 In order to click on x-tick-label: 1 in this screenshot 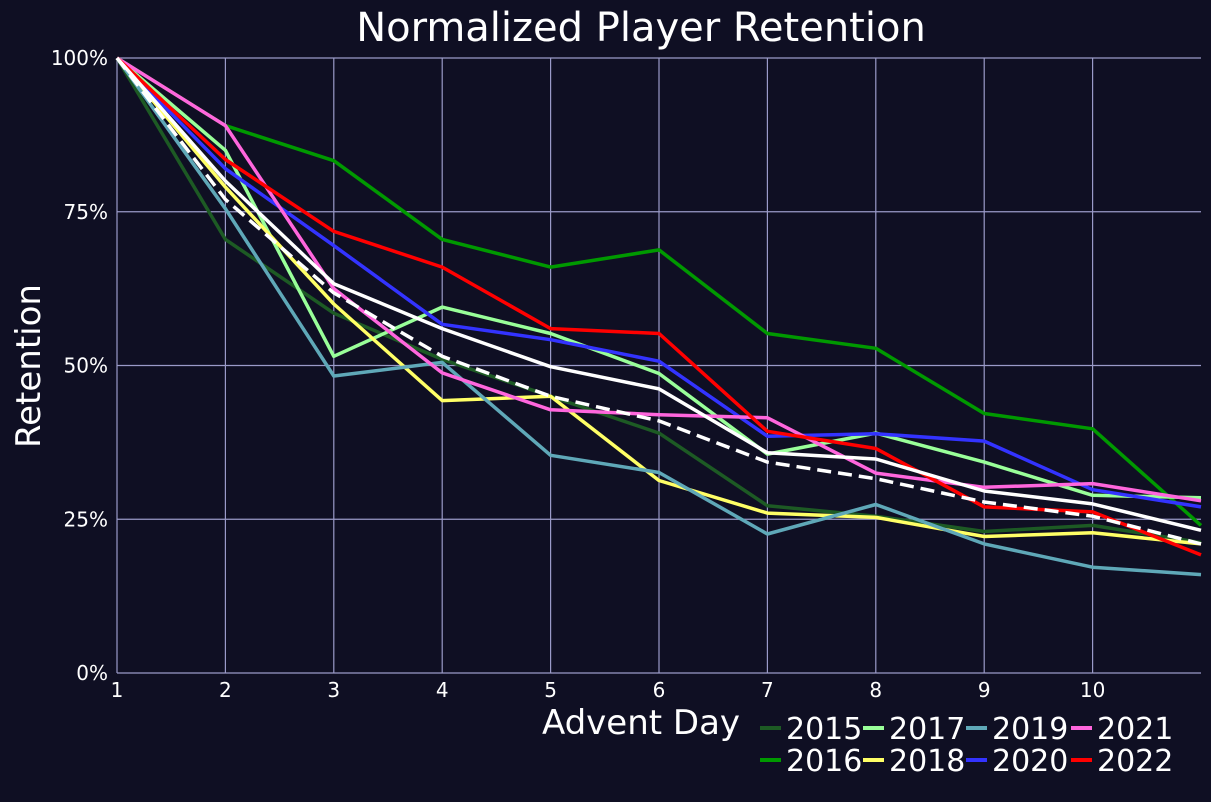, I will do `click(117, 690)`.